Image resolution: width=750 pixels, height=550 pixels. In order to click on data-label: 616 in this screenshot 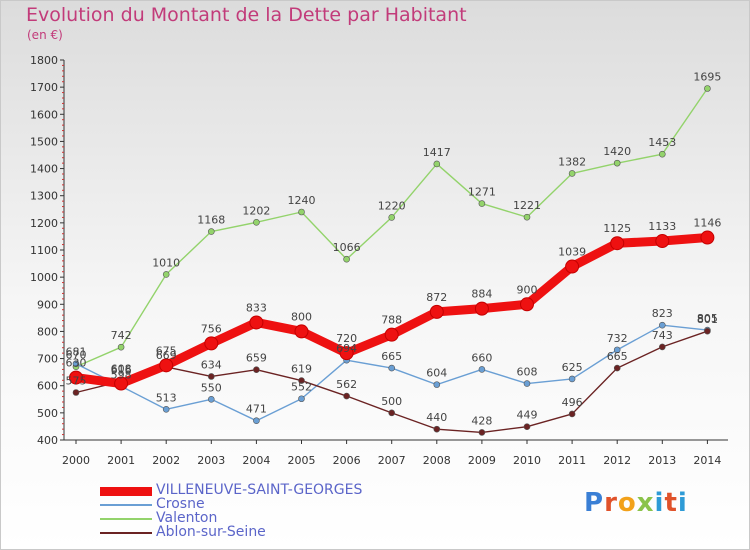, I will do `click(121, 369)`.